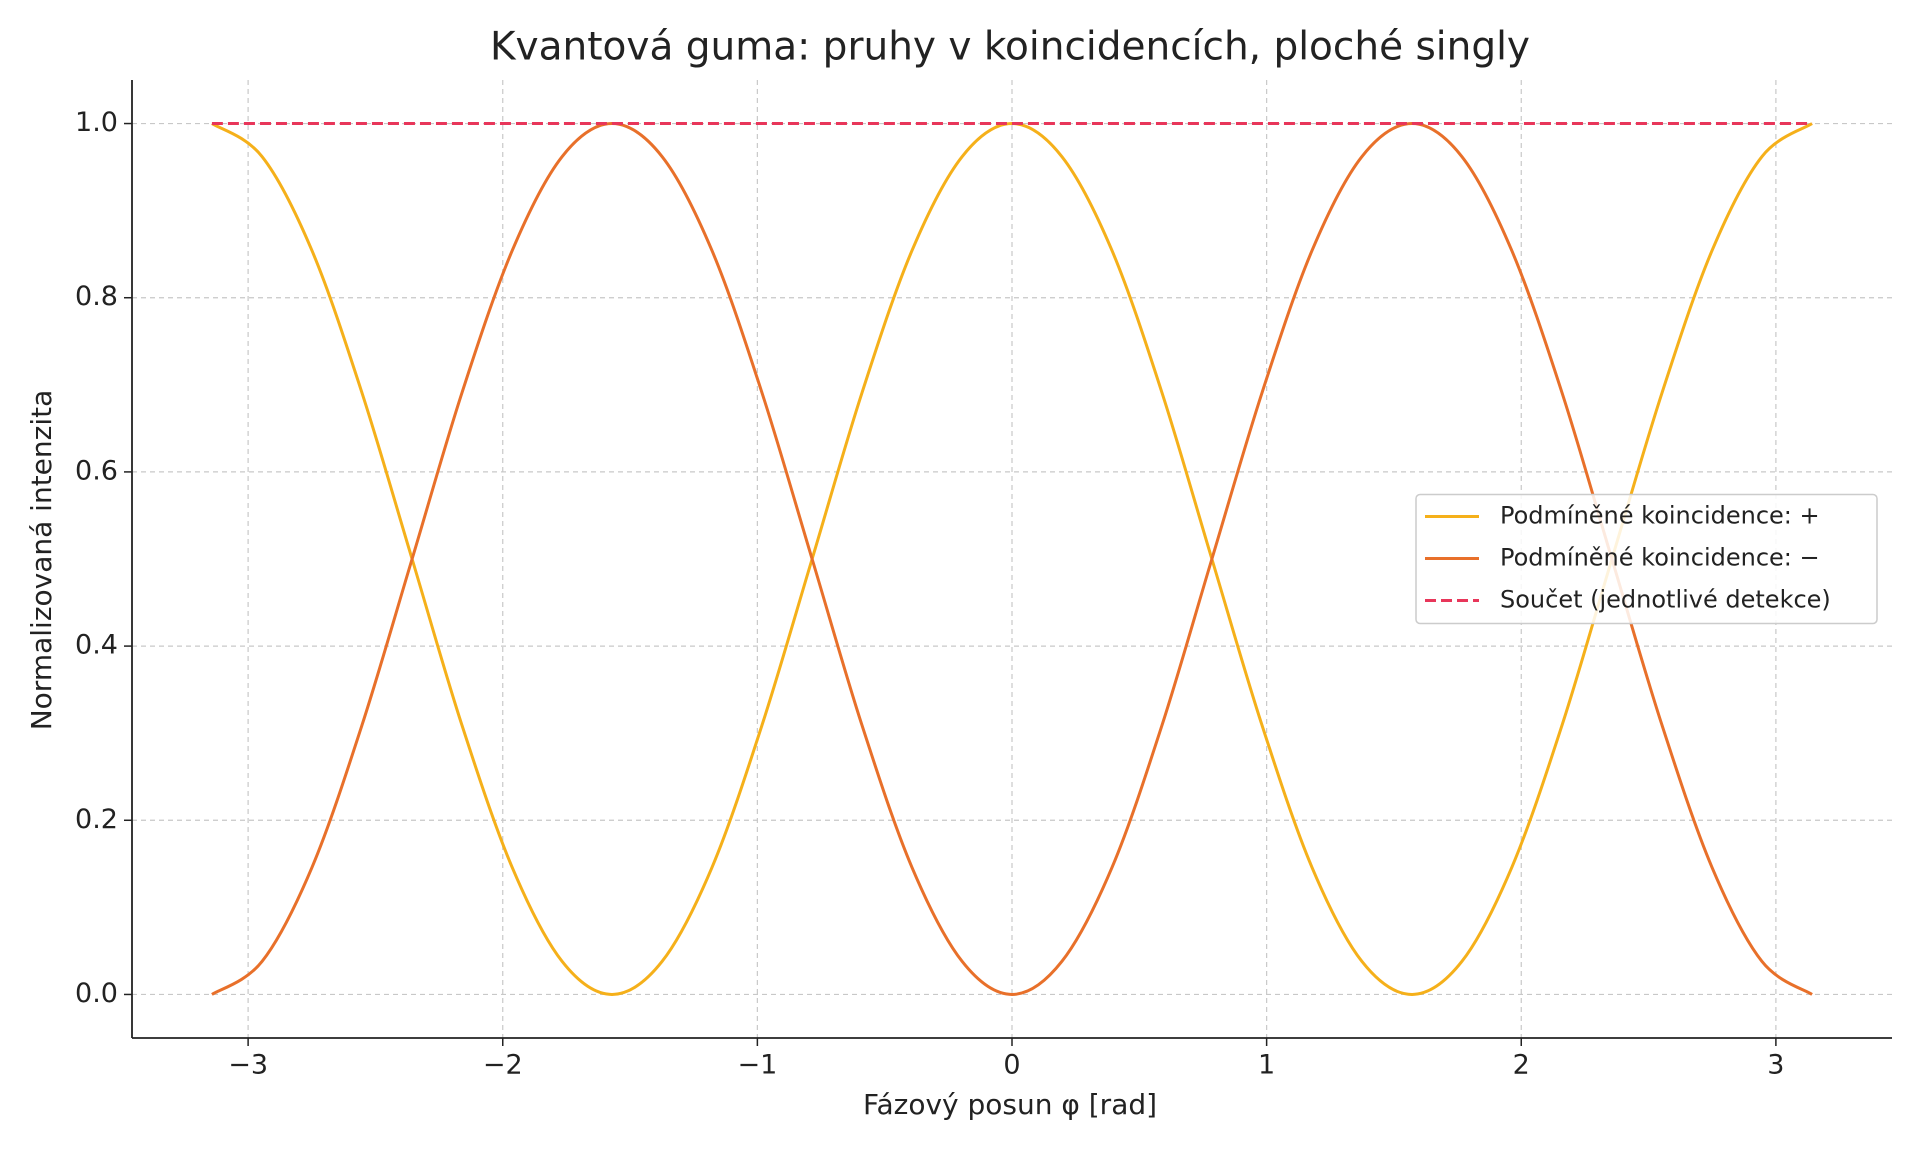 The width and height of the screenshot is (1920, 1152). What do you see at coordinates (96, 993) in the screenshot?
I see `y-tick-label: 0.0` at bounding box center [96, 993].